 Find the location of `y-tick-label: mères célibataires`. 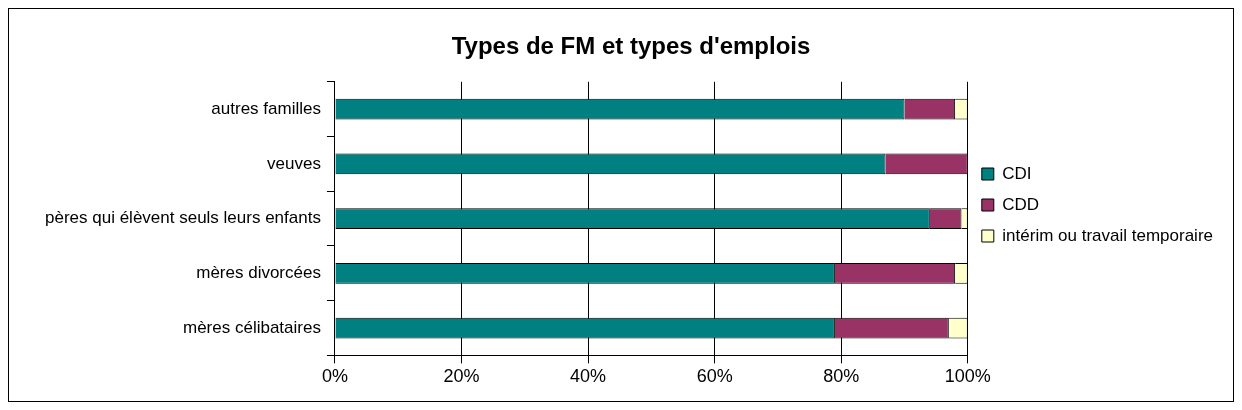

y-tick-label: mères célibataires is located at coordinates (251, 327).